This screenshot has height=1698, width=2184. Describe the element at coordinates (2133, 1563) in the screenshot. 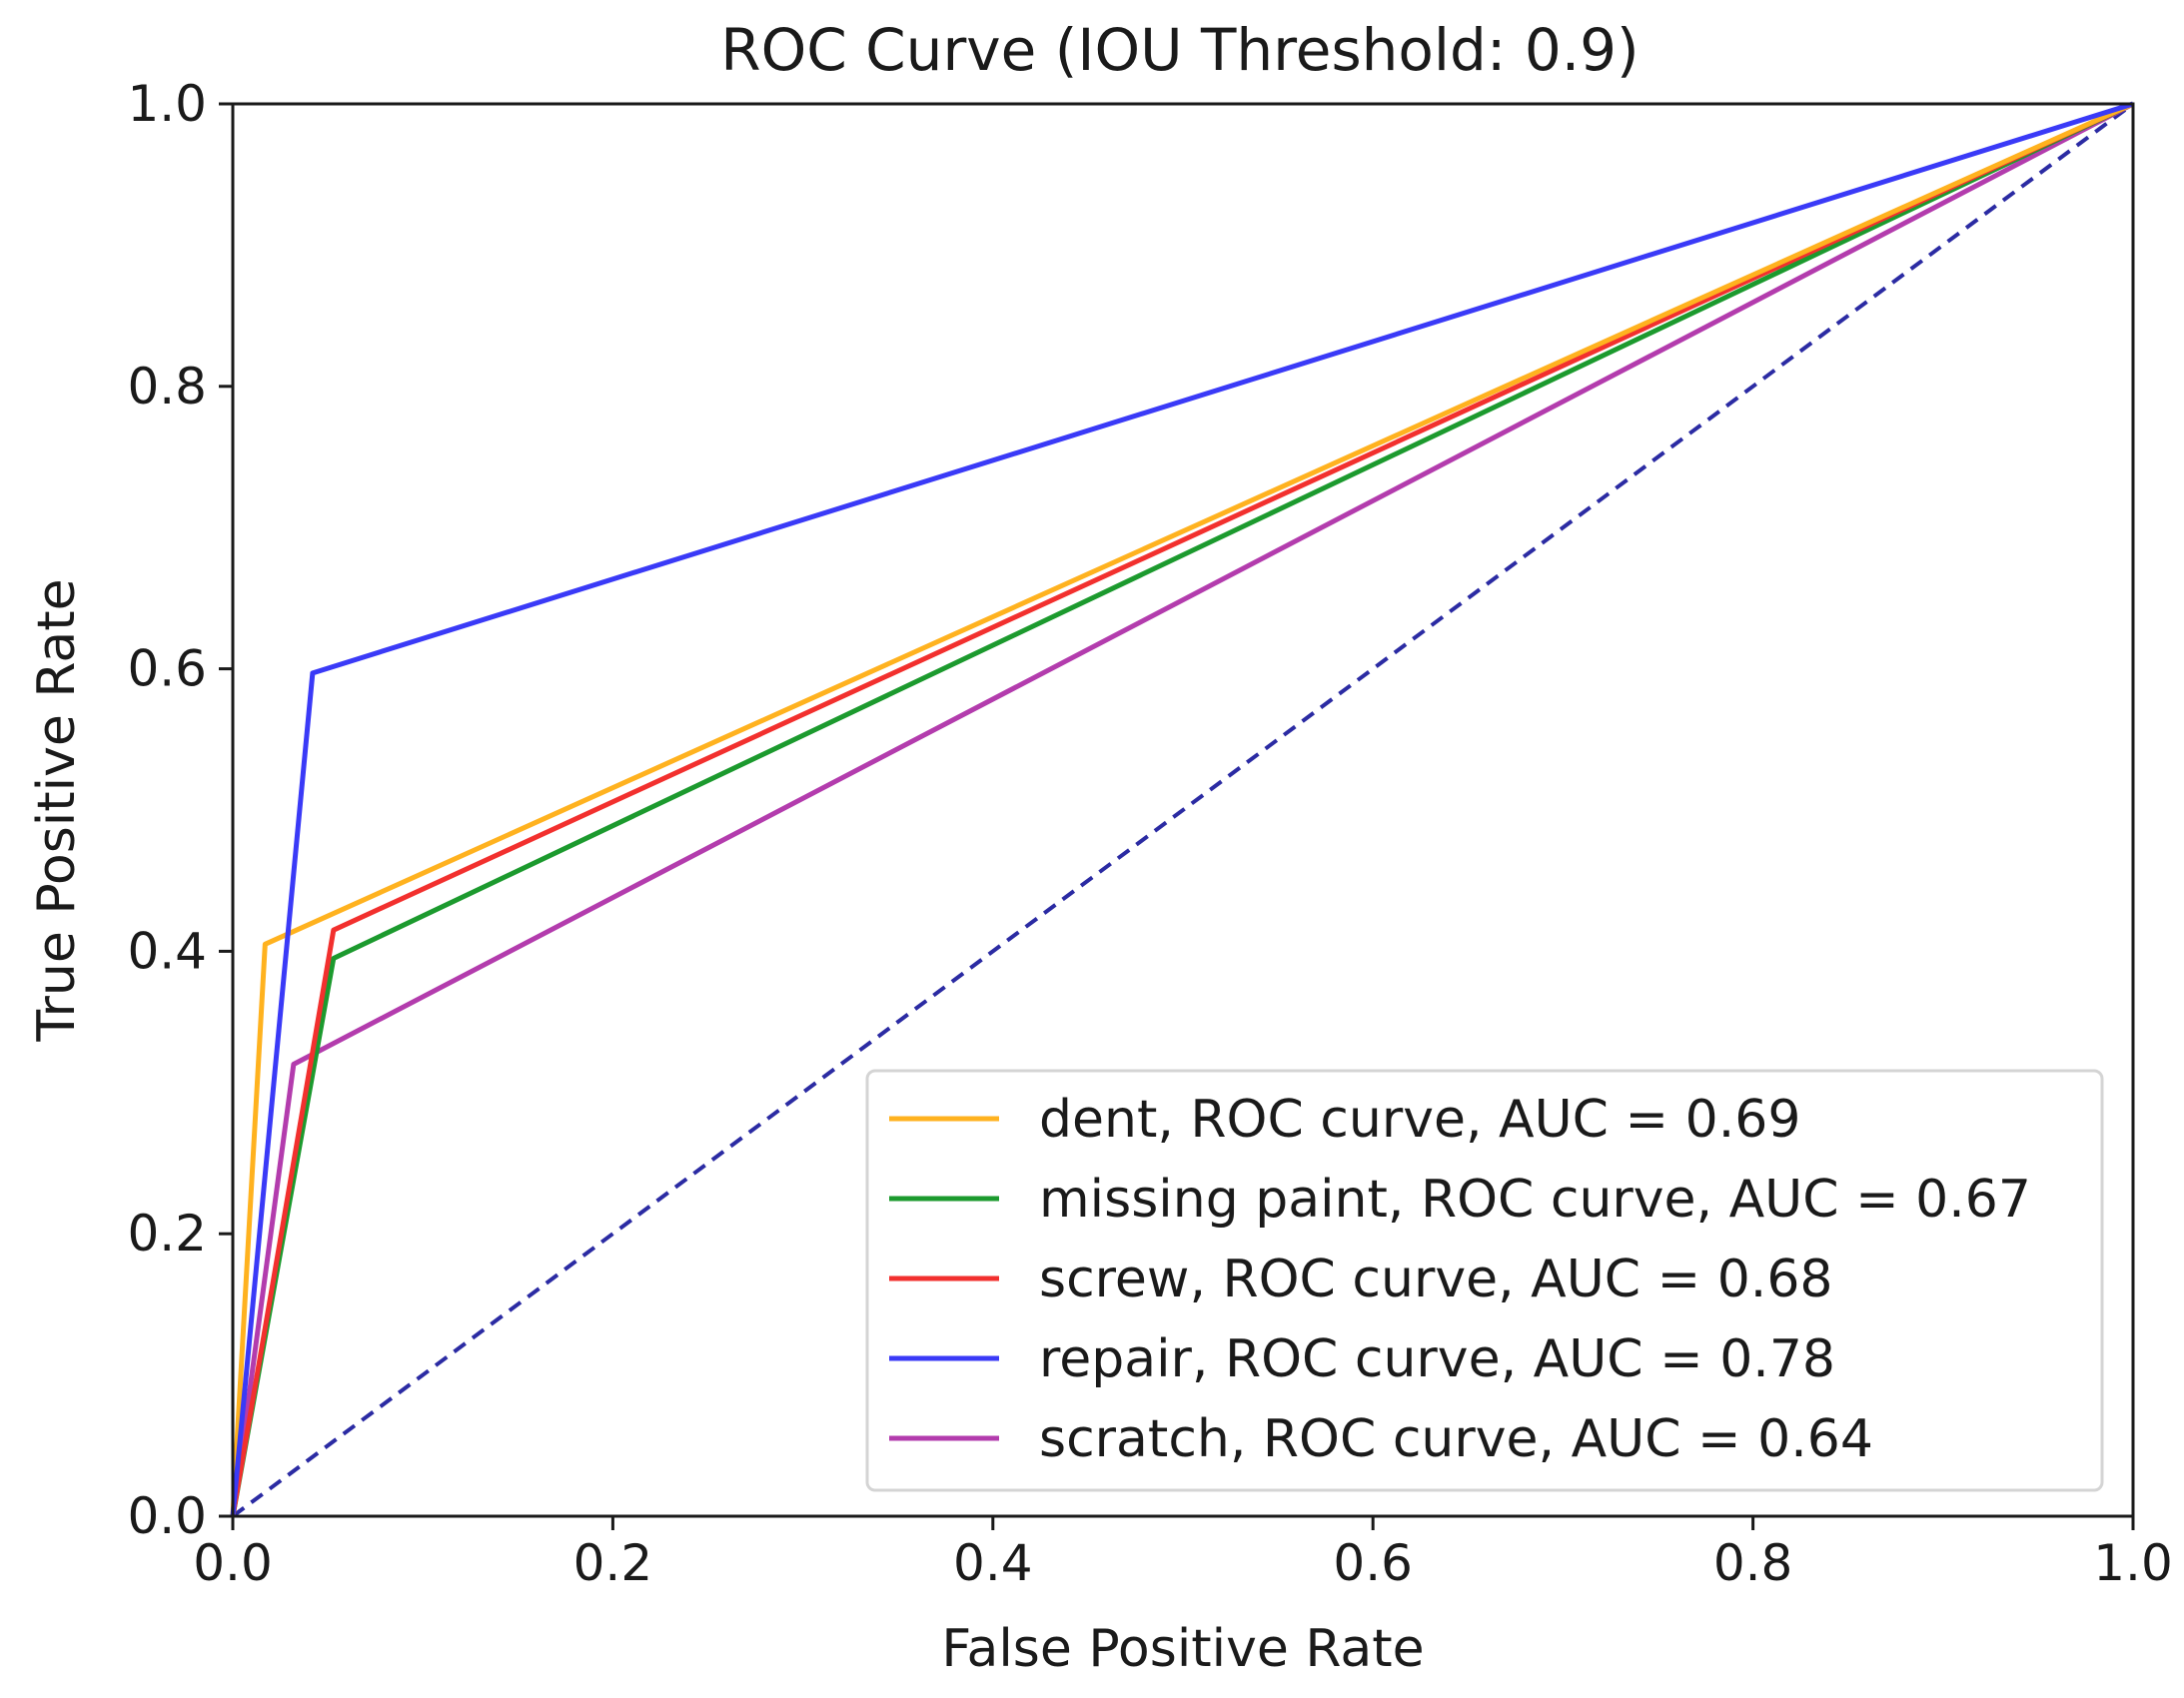

I see `x-tick-label: 1.0` at that location.